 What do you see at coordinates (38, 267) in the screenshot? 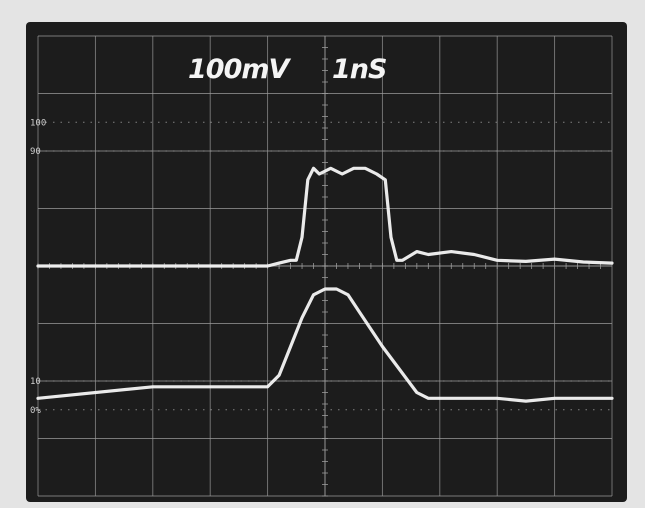
I see `graticule-markers: 100 90 10 0%` at bounding box center [38, 267].